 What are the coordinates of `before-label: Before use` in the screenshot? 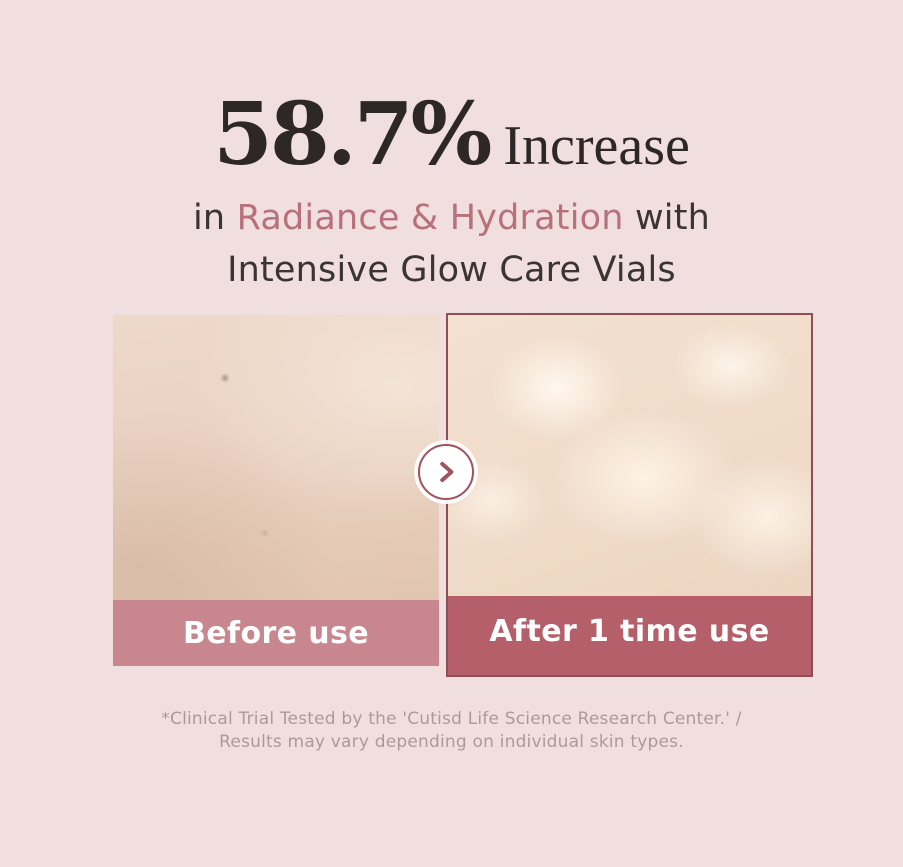 It's located at (276, 633).